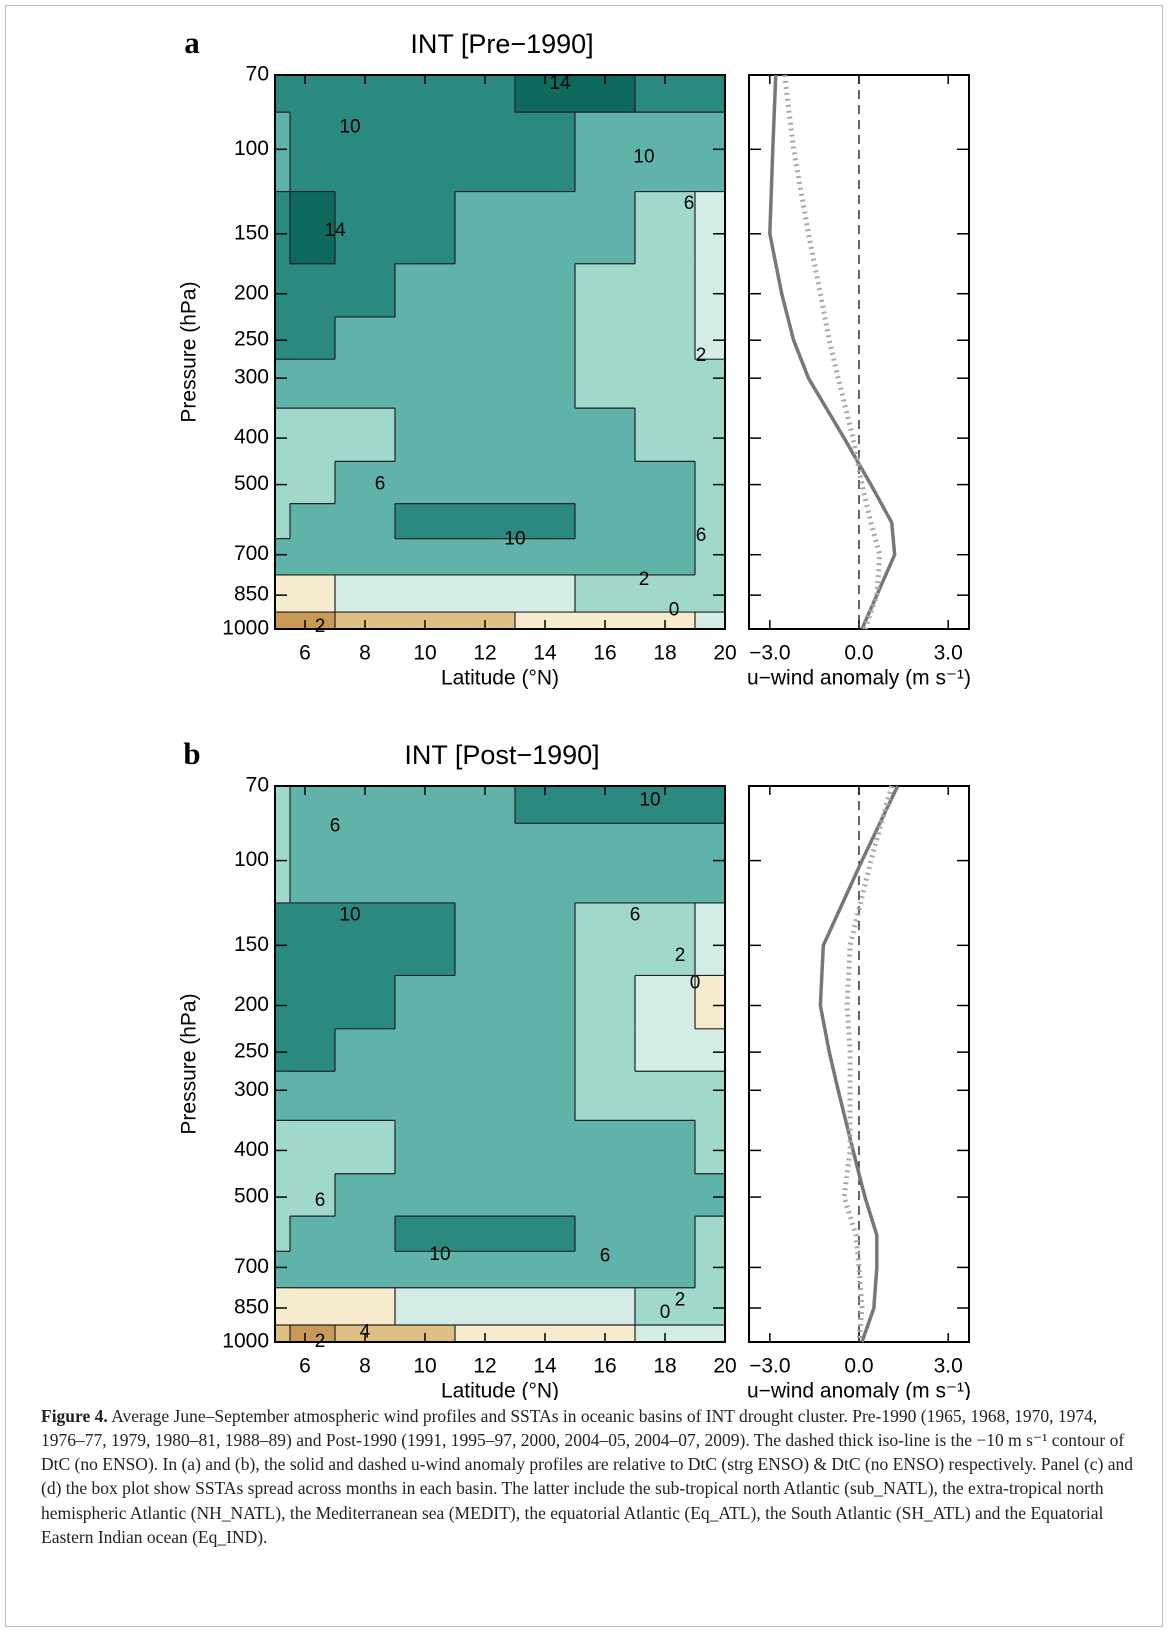 This screenshot has height=1635, width=1171. I want to click on x-tick-label: −3.0, so click(769, 653).